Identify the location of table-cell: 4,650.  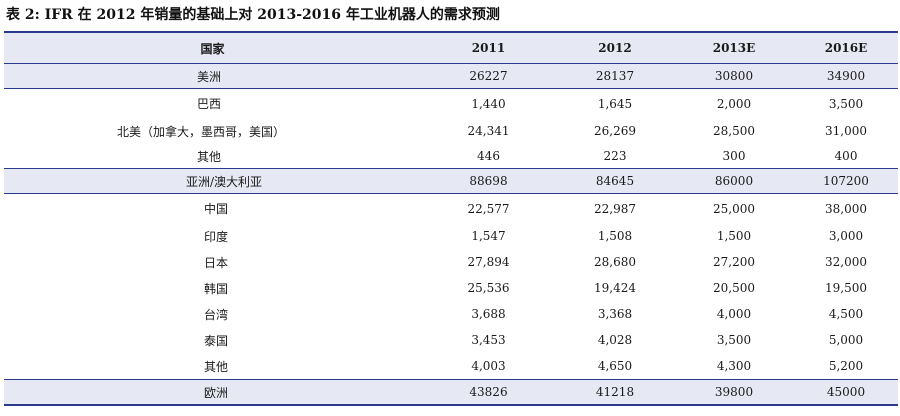
(615, 366).